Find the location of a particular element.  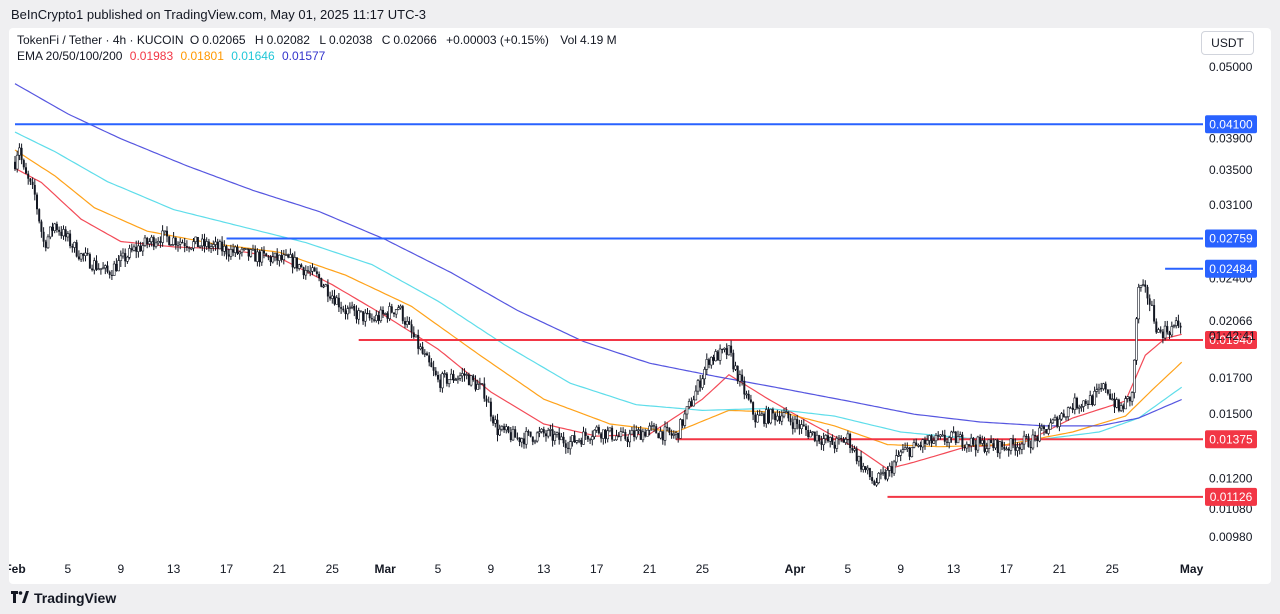

symbol-name: TokenFi / Tether · 4h · KUCOIN is located at coordinates (100, 40).